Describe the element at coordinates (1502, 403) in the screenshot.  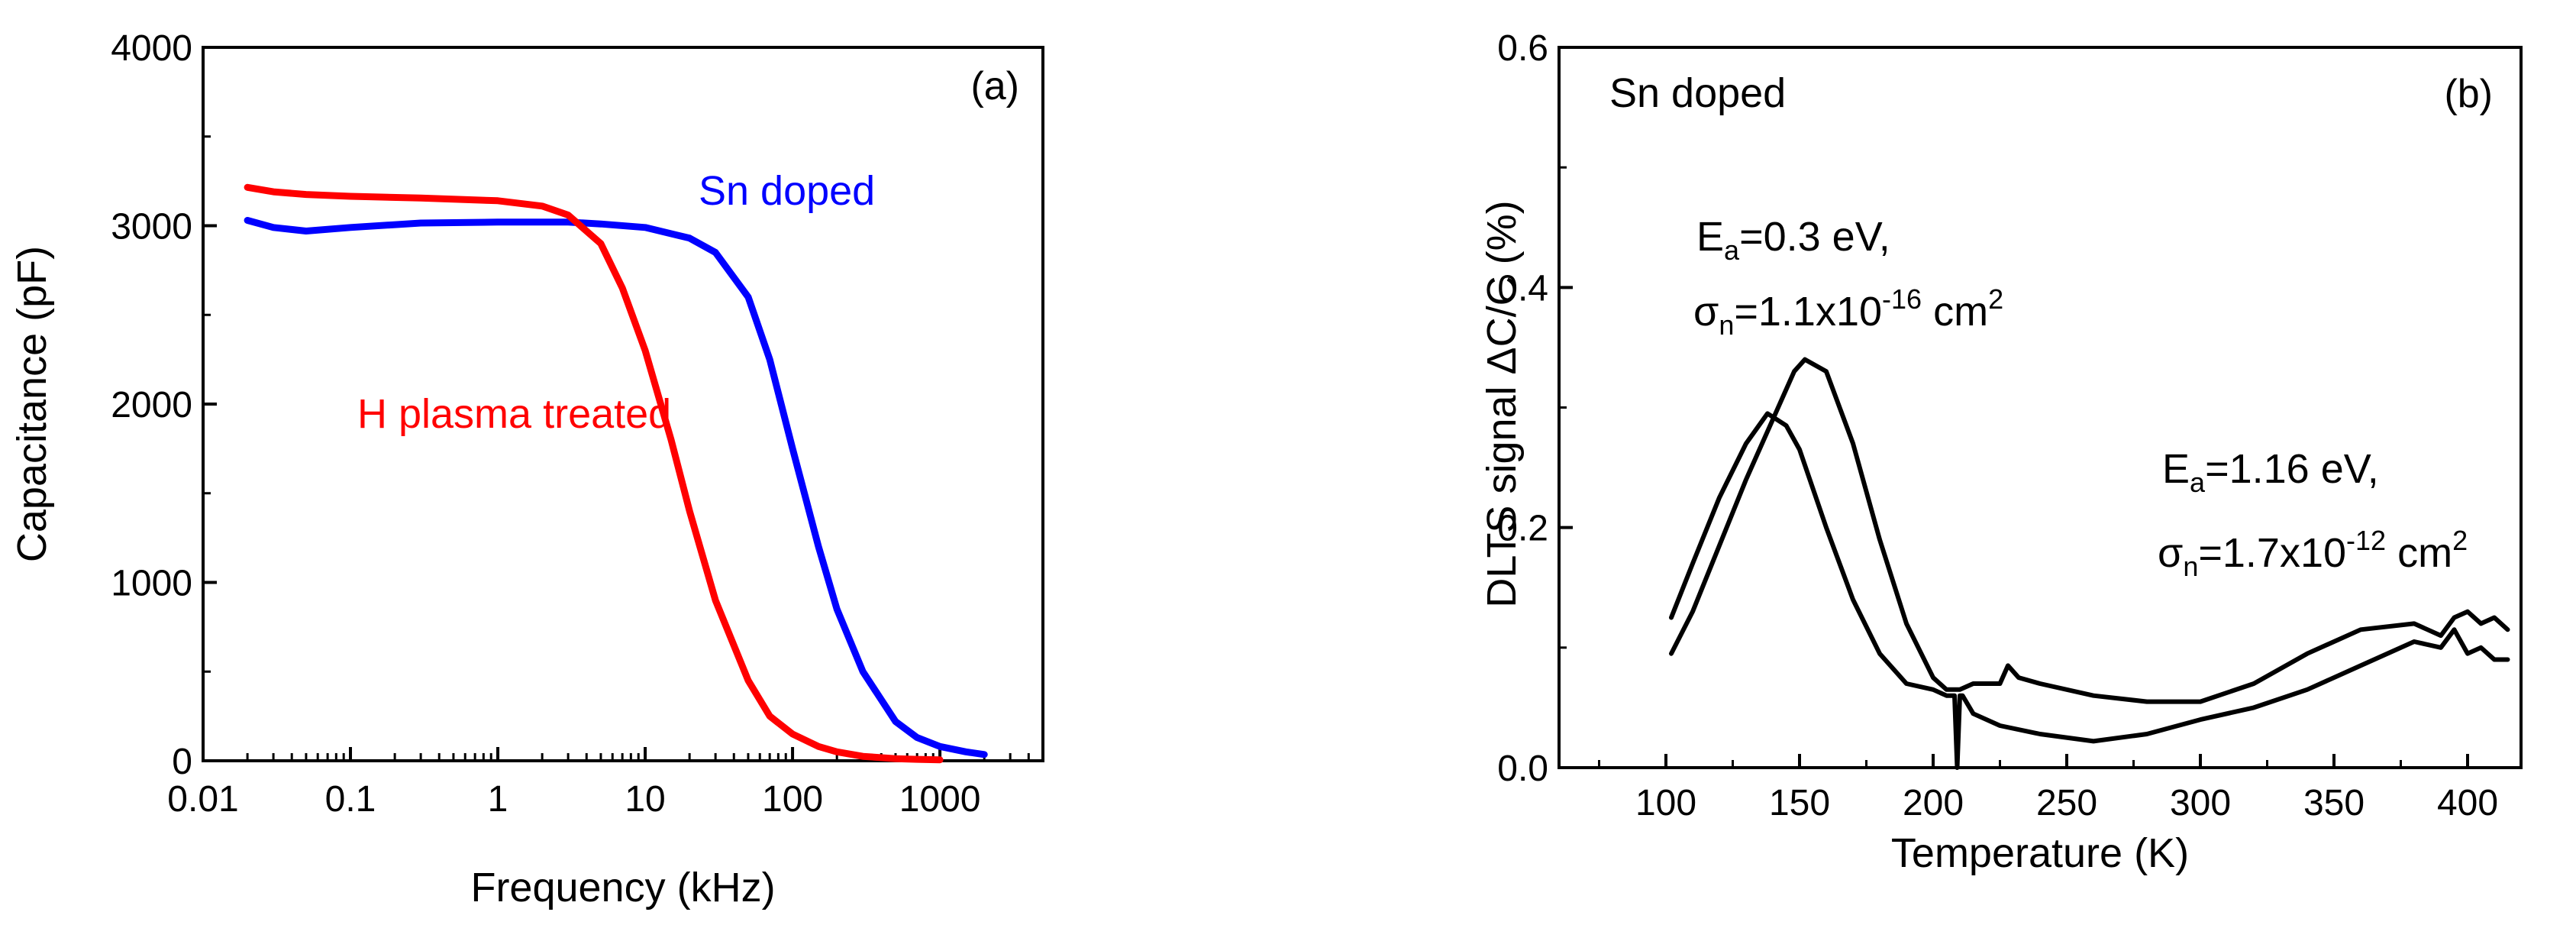
I see `panel-b-y-axis-title: DLTS signal ΔC/C (%)` at that location.